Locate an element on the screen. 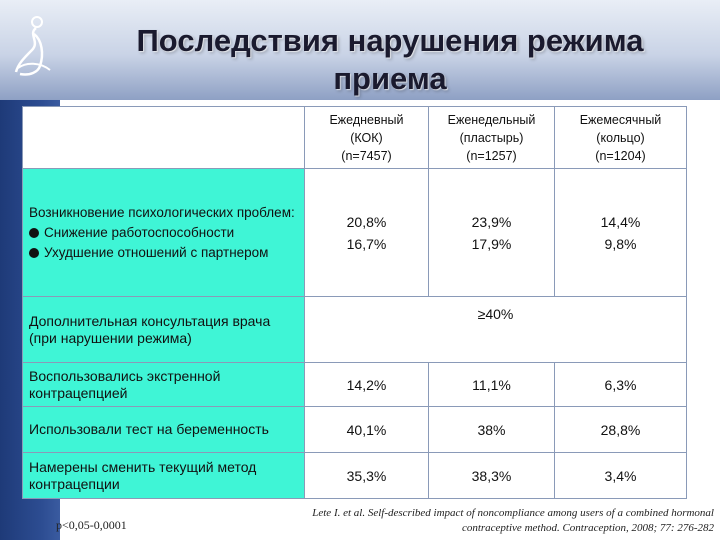  header-daily-line1: Ежедневный is located at coordinates (366, 119).